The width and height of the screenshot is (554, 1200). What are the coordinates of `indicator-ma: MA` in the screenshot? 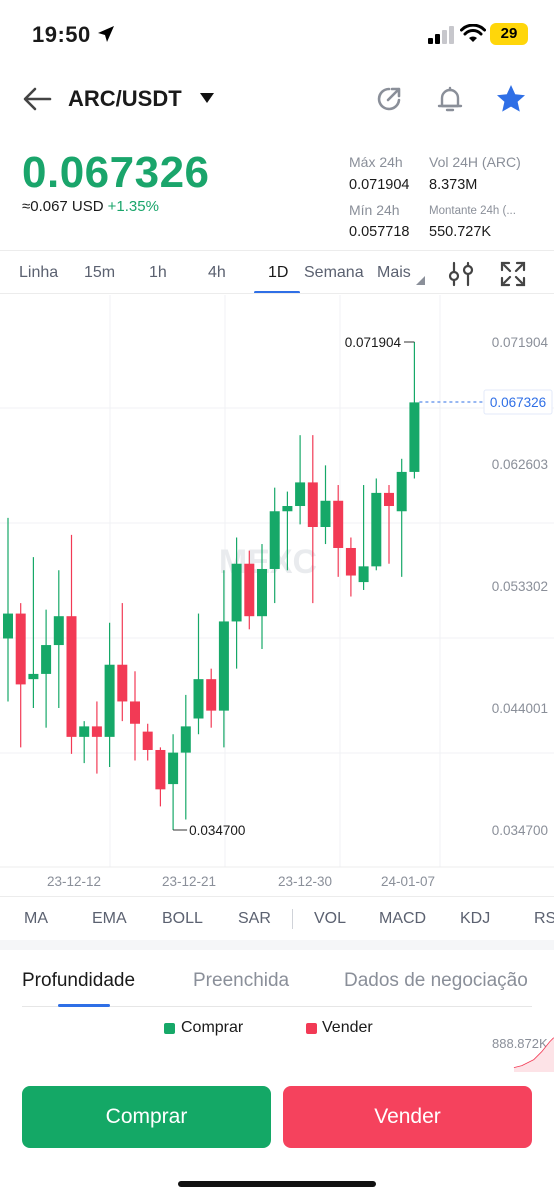 It's located at (36, 918).